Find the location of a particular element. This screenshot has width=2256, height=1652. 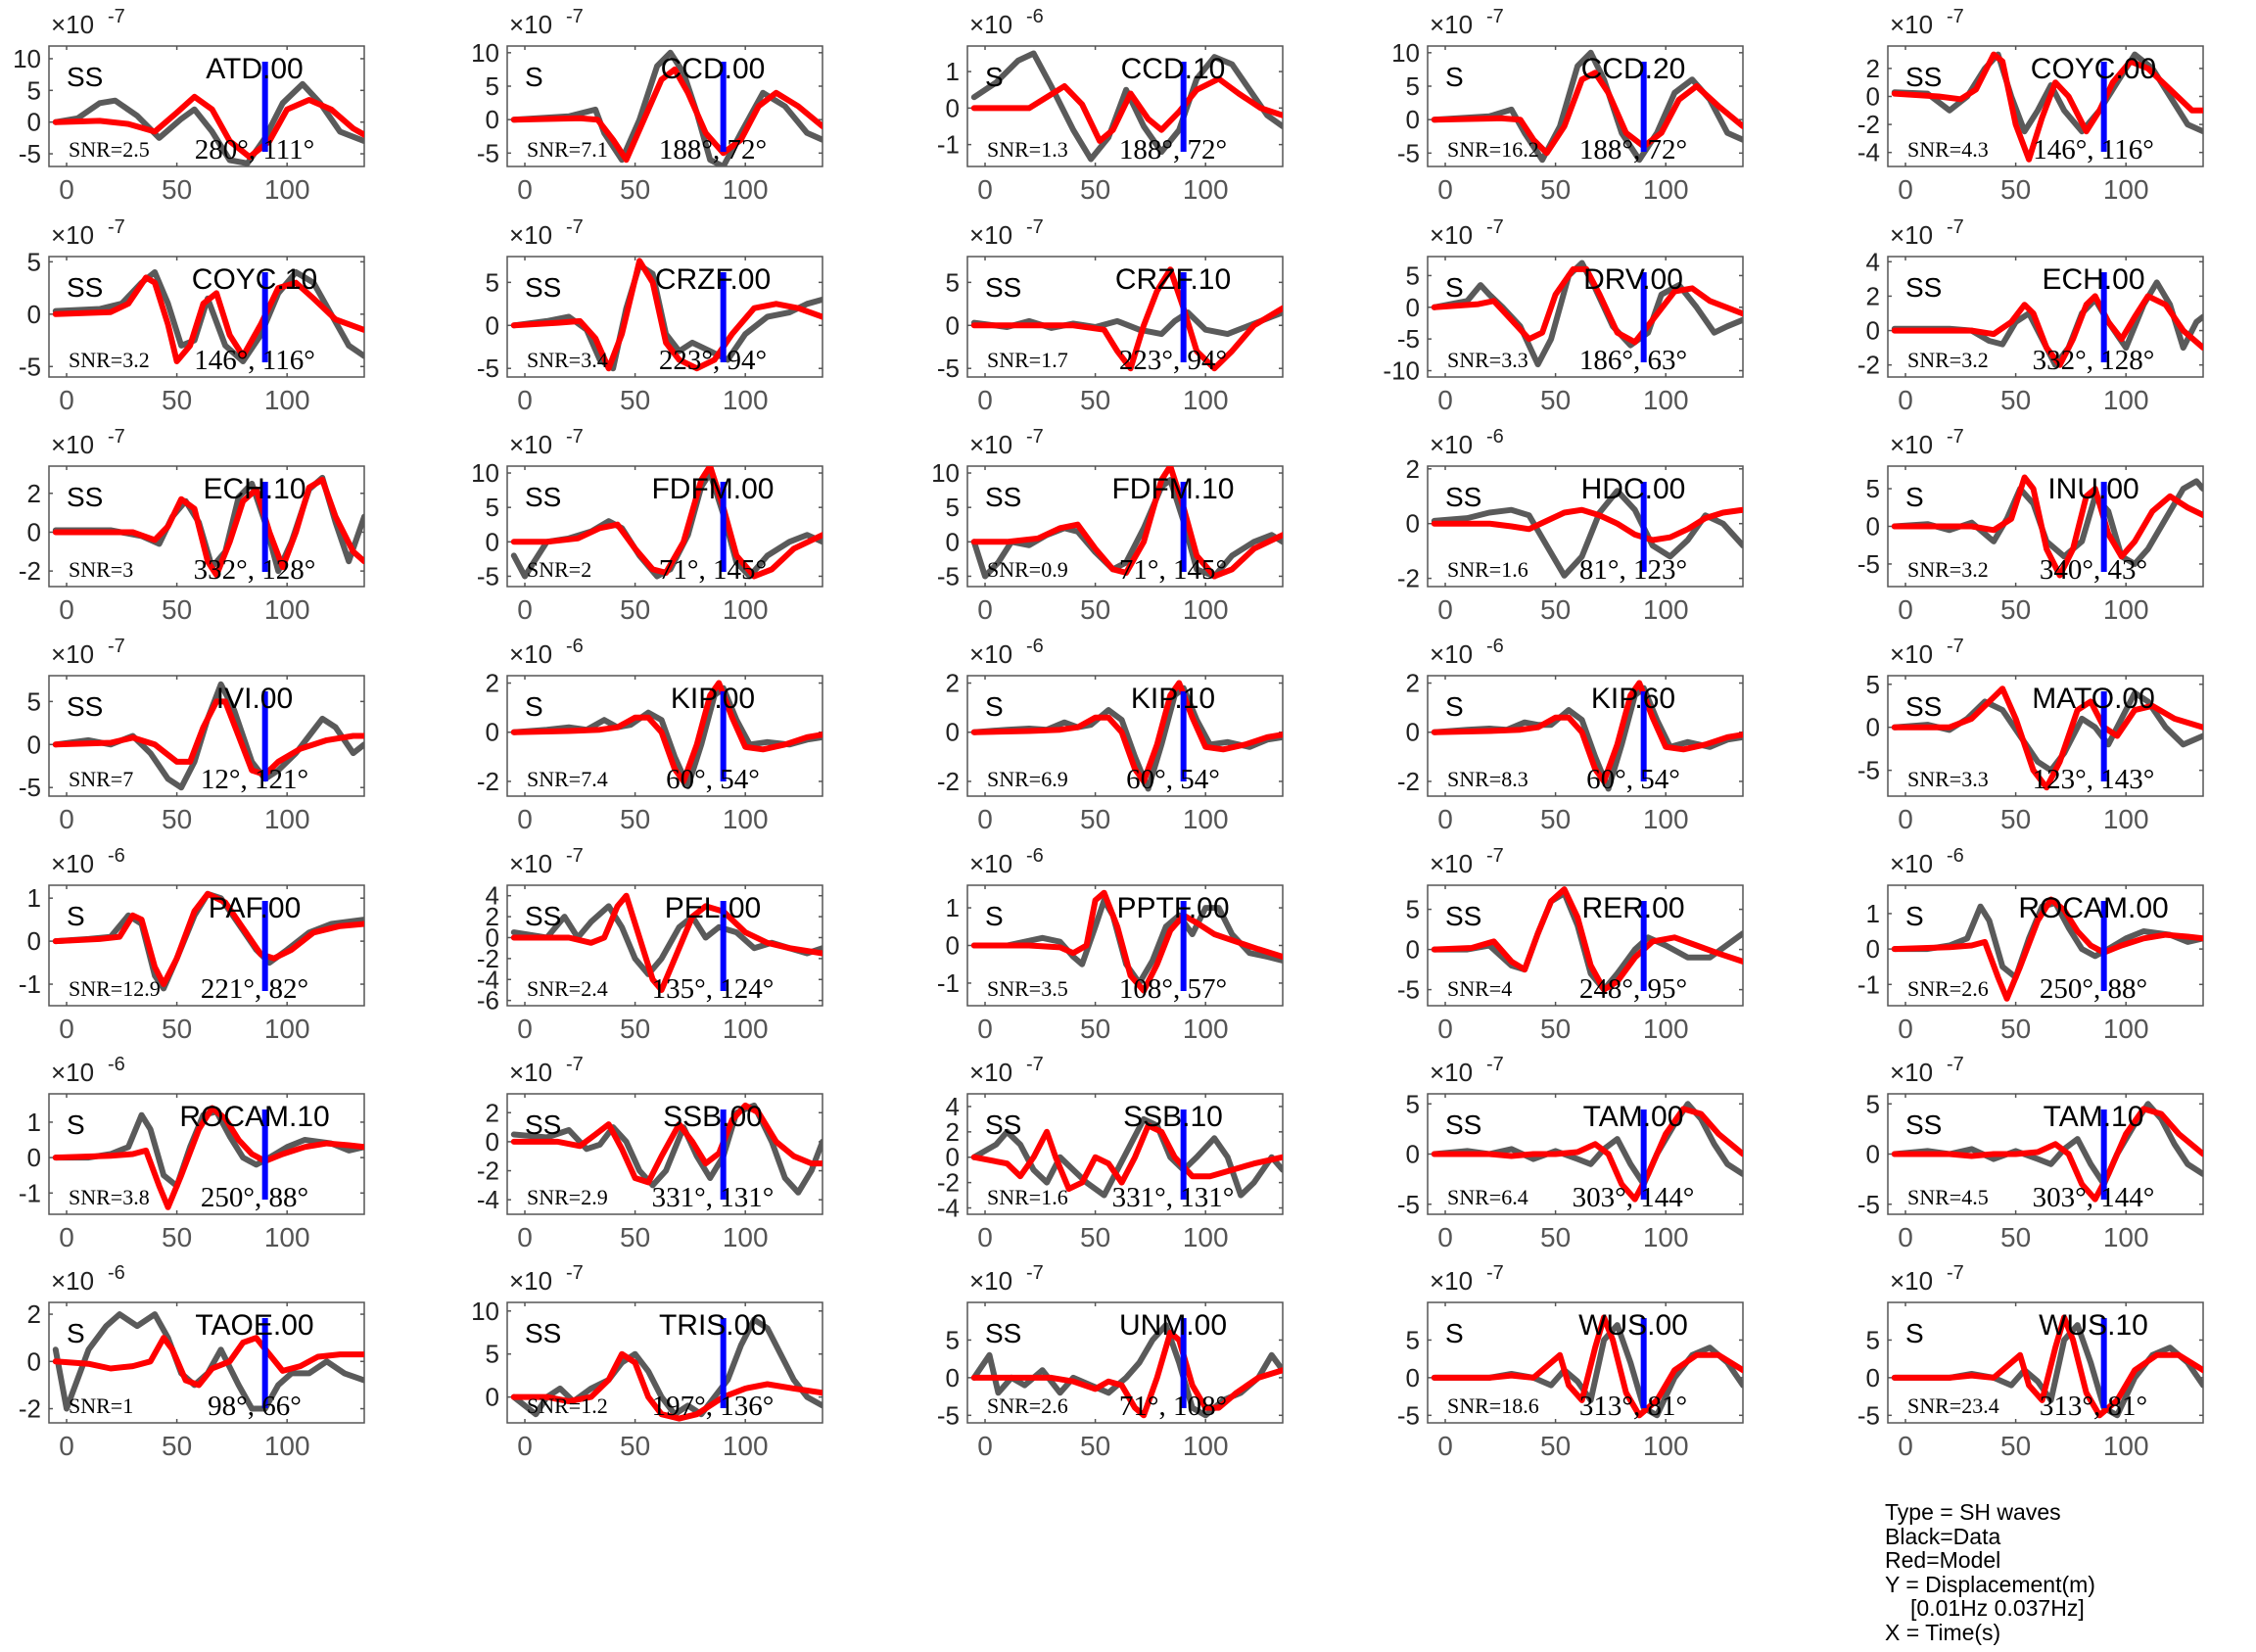

snr-label: SNR=18.6 is located at coordinates (1493, 1405).